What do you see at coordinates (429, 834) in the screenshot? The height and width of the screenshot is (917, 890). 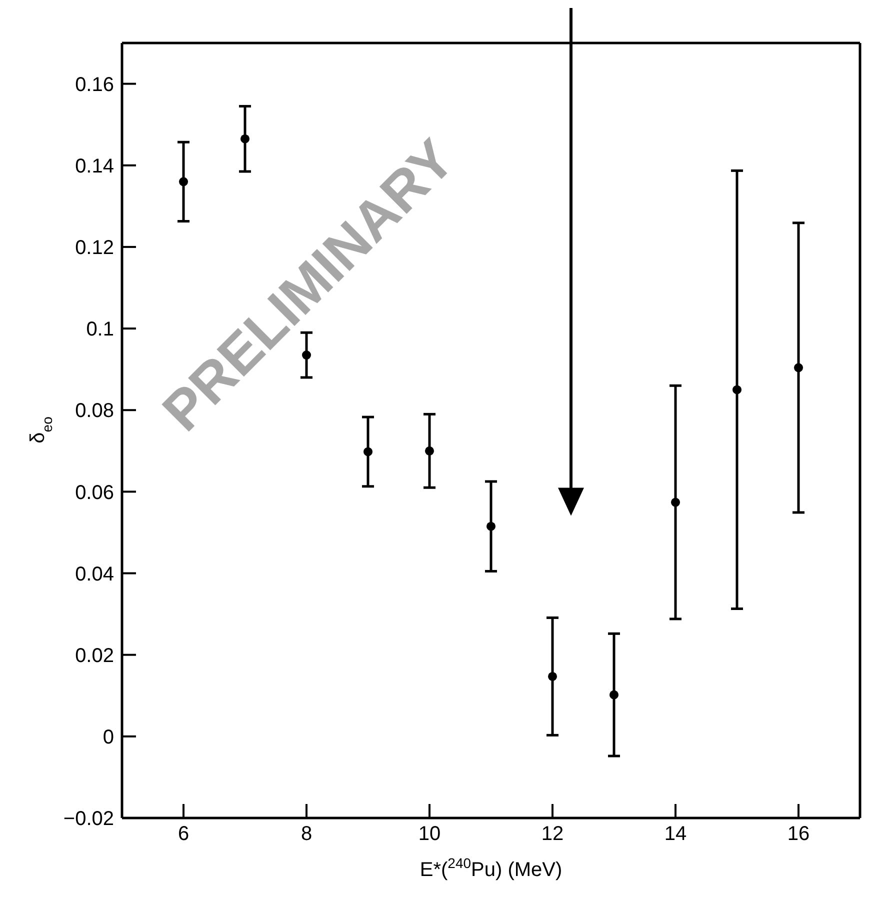 I see `x-tick-label: 10` at bounding box center [429, 834].